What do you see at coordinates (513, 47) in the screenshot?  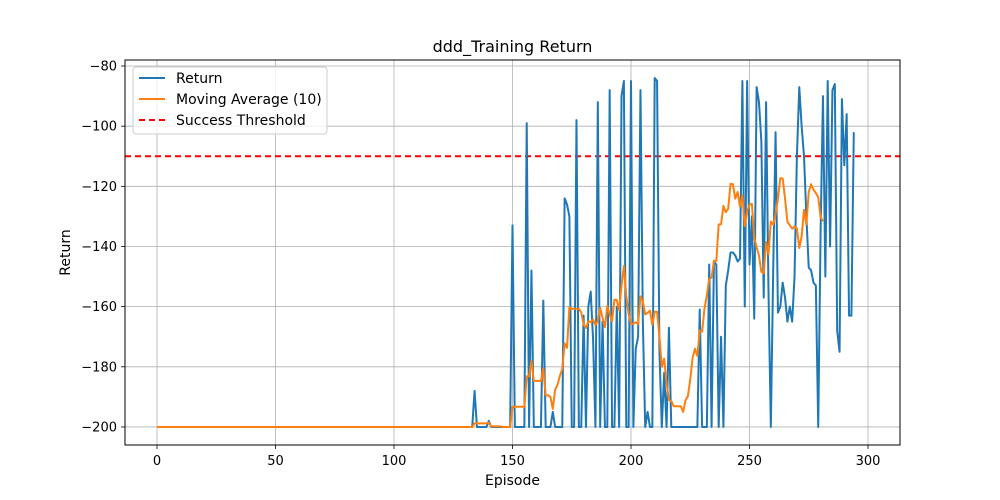 I see `chart-title: ddd_Training Return` at bounding box center [513, 47].